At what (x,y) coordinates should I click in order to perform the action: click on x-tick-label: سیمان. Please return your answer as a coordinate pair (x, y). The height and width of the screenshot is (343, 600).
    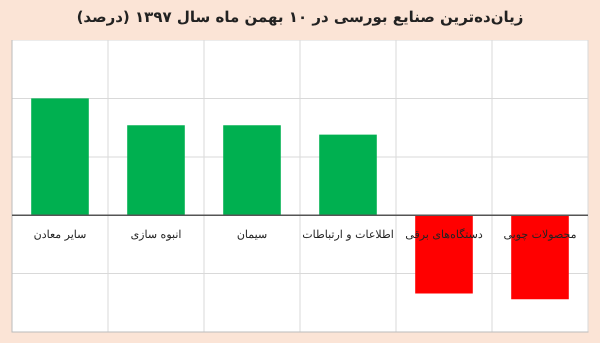
    Looking at the image, I should click on (252, 235).